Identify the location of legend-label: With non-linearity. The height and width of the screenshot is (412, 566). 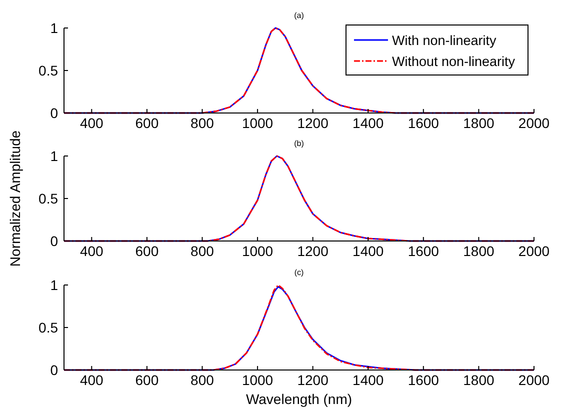
(444, 40).